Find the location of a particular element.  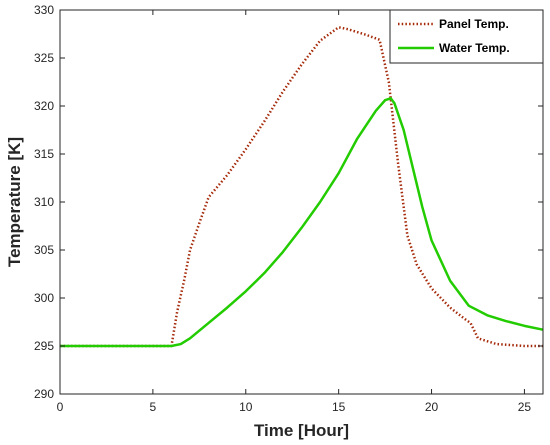

x-tick-label: 0 is located at coordinates (60, 407).